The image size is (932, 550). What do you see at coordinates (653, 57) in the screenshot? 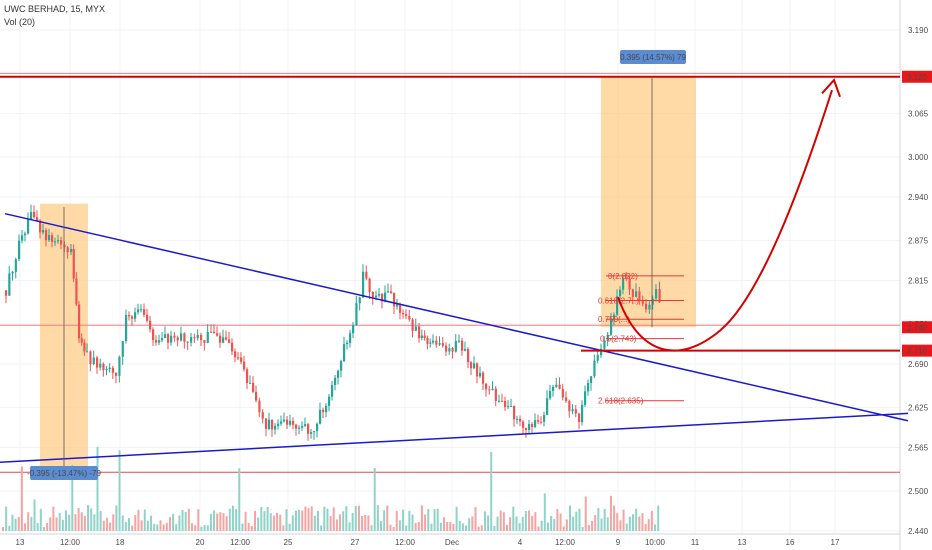
I see `measure-label-top-text: 0.395 (14.57%) 79` at bounding box center [653, 57].